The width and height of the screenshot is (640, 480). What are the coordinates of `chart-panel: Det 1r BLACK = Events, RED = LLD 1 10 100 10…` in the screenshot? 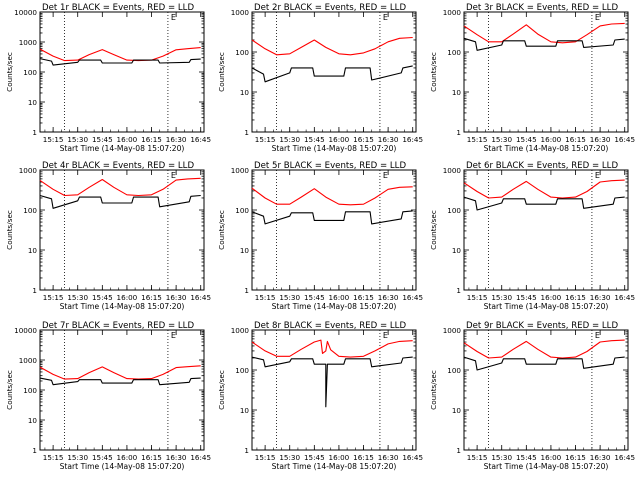 It's located at (108, 78).